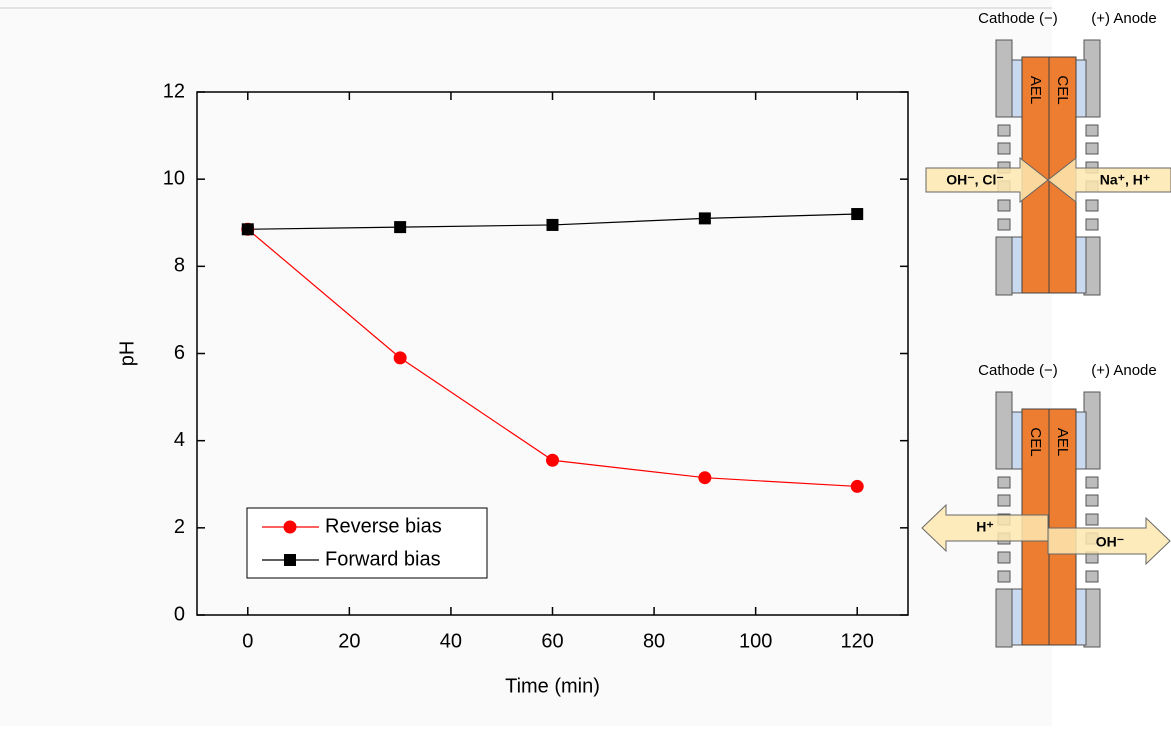 The height and width of the screenshot is (731, 1171). I want to click on x-axis-label: Time (min), so click(552, 686).